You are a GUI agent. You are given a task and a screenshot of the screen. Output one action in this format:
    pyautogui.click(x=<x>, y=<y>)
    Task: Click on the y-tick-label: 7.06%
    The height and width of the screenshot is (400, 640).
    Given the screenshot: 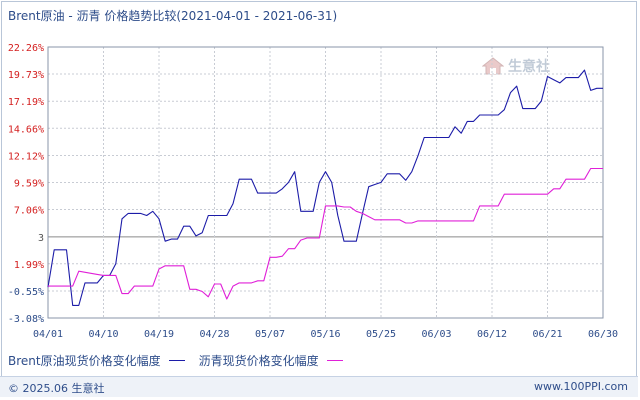 What is the action you would take?
    pyautogui.click(x=29, y=211)
    